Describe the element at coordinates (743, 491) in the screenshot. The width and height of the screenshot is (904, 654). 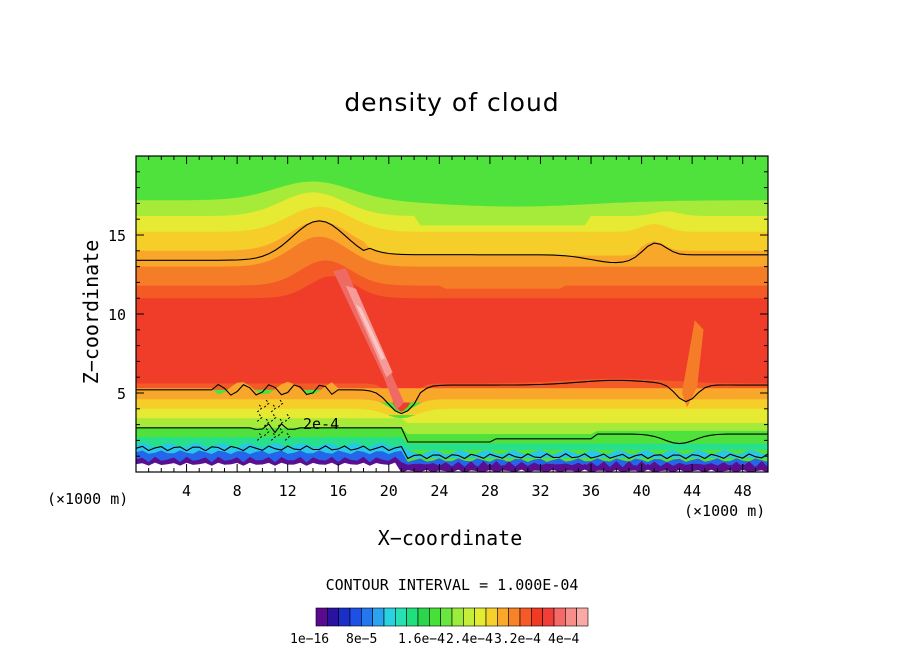
I see `x-tick-label: 48` at that location.